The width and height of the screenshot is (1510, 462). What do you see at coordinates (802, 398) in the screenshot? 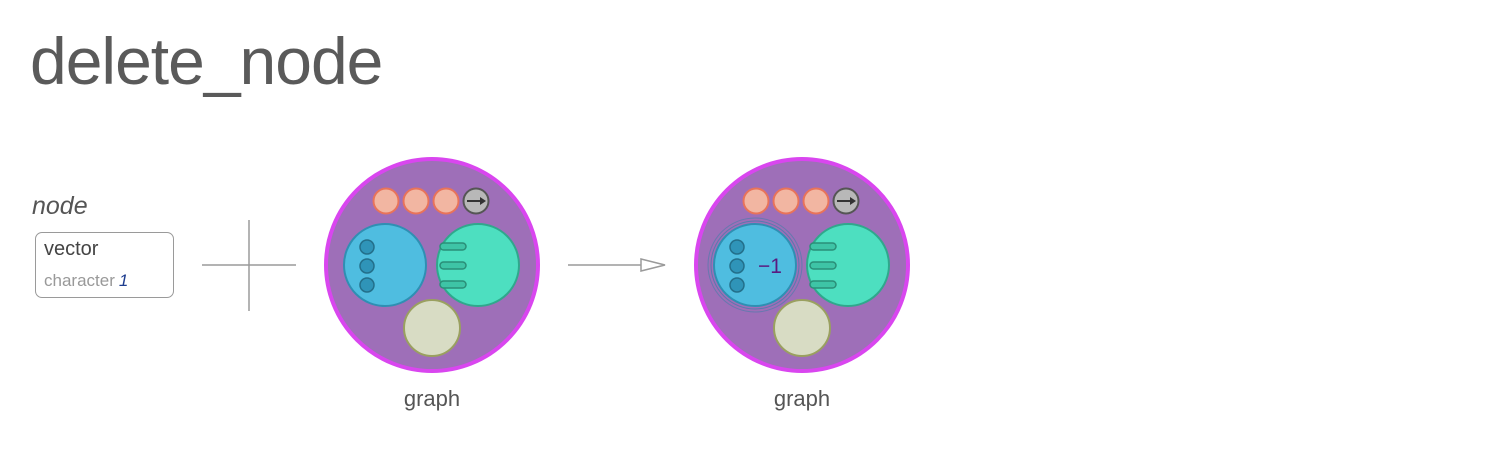
I see `output-graph-caption: graph` at bounding box center [802, 398].